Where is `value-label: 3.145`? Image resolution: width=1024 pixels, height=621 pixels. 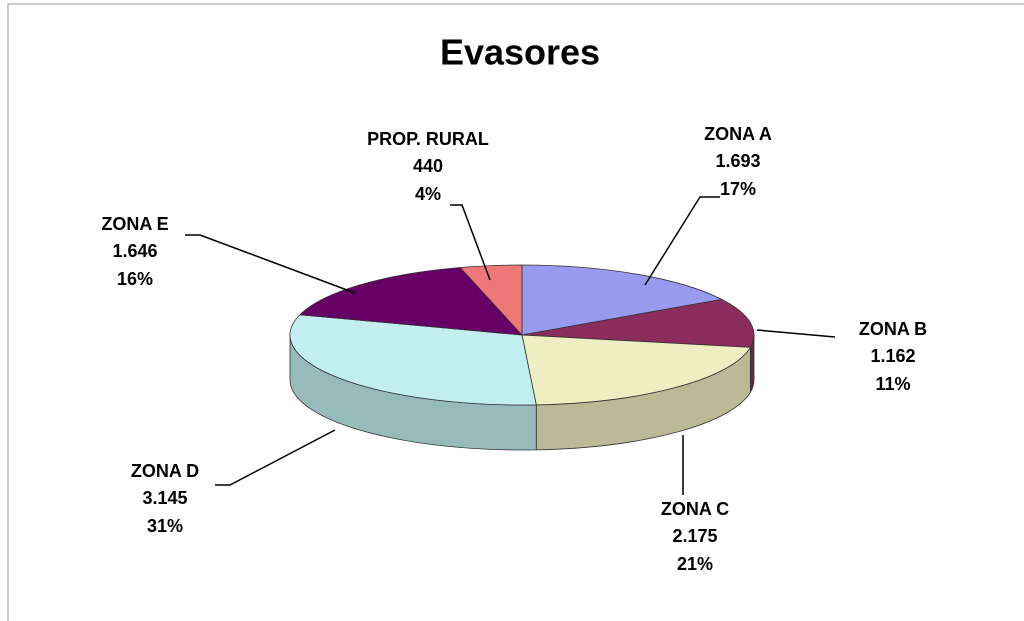
value-label: 3.145 is located at coordinates (164, 498).